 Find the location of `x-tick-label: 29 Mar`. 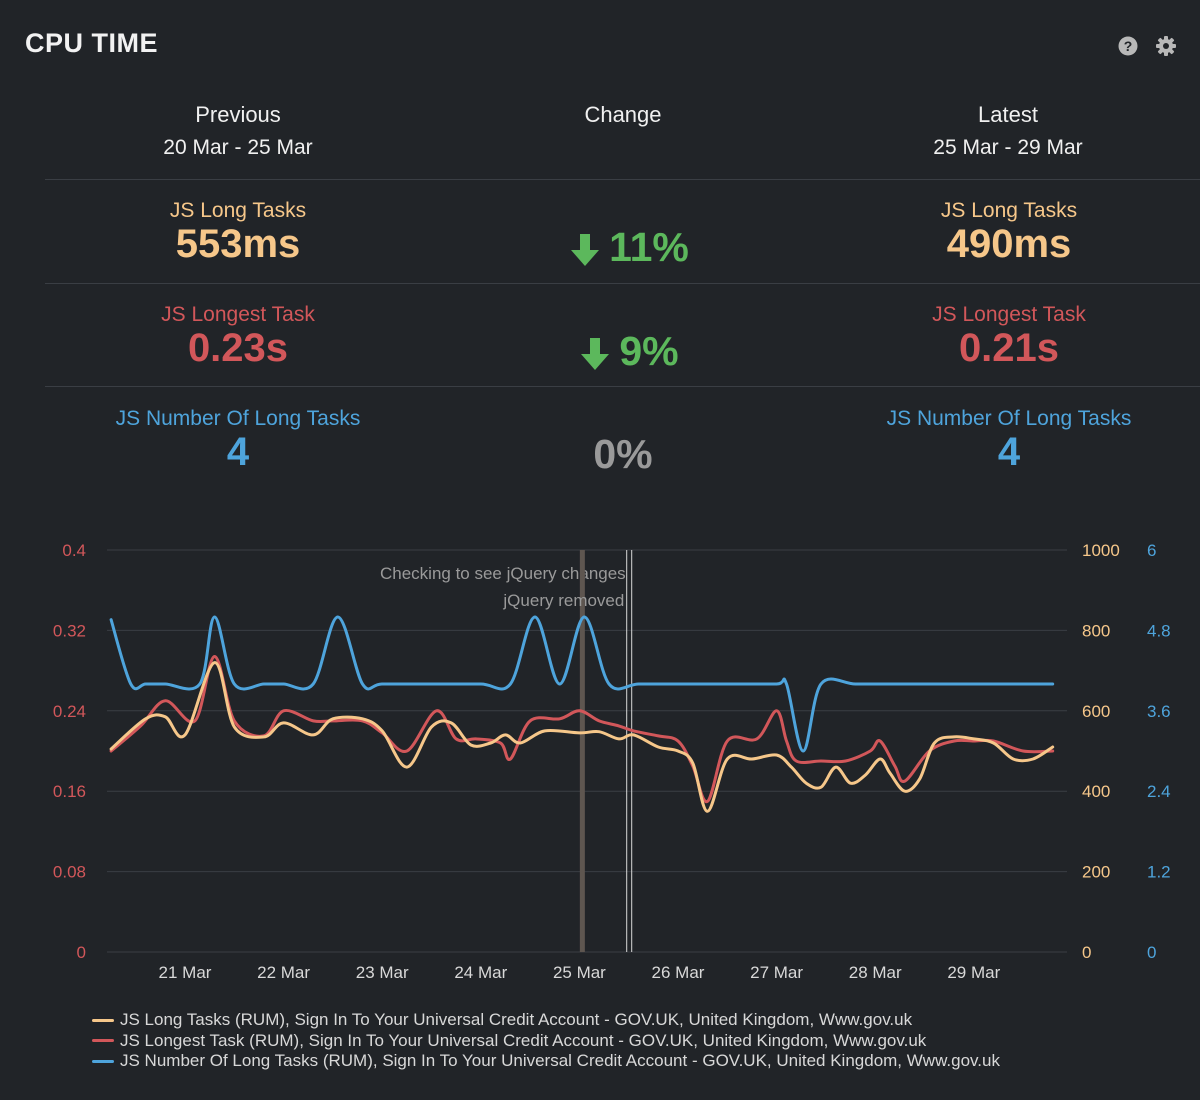

x-tick-label: 29 Mar is located at coordinates (973, 972).